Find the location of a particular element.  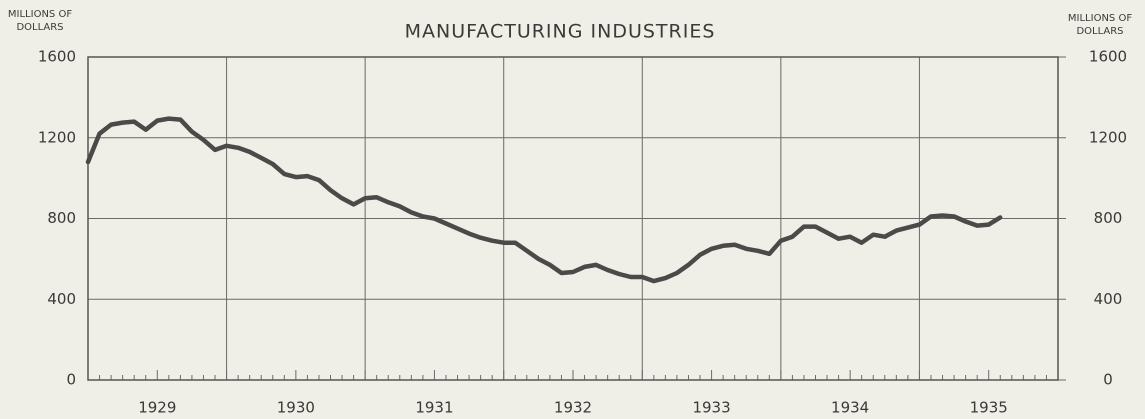

x-tick-label: 1933 is located at coordinates (711, 408).